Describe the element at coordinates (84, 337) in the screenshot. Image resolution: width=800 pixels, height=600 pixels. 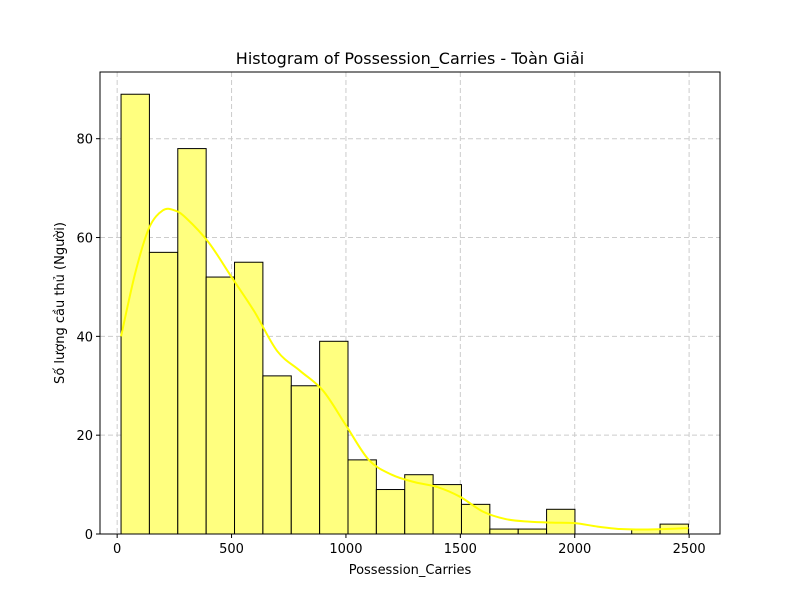
I see `y-tick-label: 40` at that location.